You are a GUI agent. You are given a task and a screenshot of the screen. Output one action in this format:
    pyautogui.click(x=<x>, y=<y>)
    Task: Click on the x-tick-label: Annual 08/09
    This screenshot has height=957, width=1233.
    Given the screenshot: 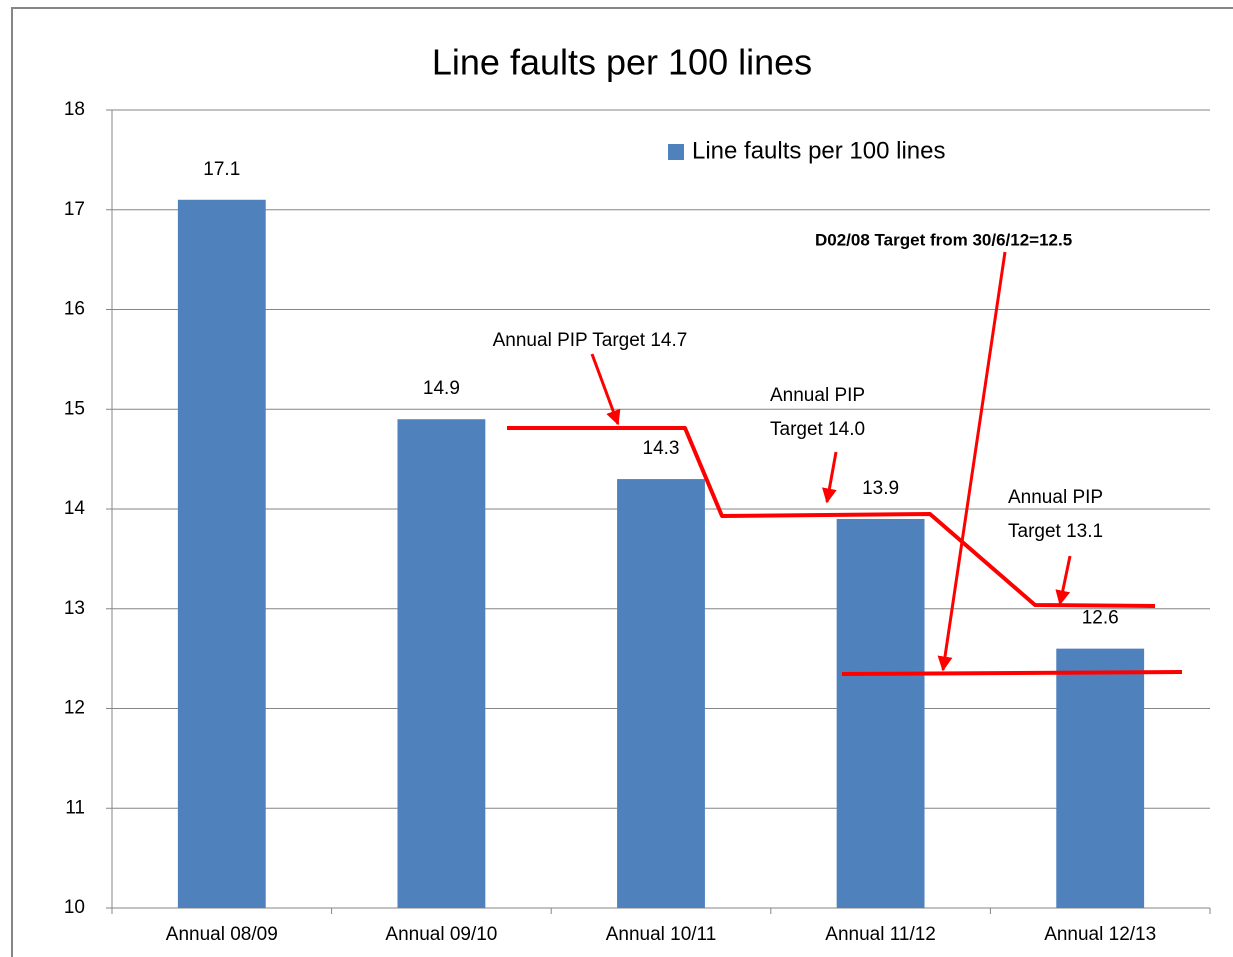 What is the action you would take?
    pyautogui.click(x=222, y=934)
    